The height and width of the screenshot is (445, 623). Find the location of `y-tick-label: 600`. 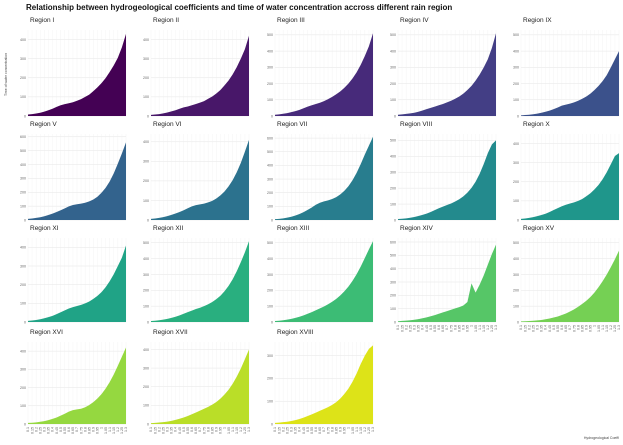

y-tick-label: 600 is located at coordinates (23, 137).